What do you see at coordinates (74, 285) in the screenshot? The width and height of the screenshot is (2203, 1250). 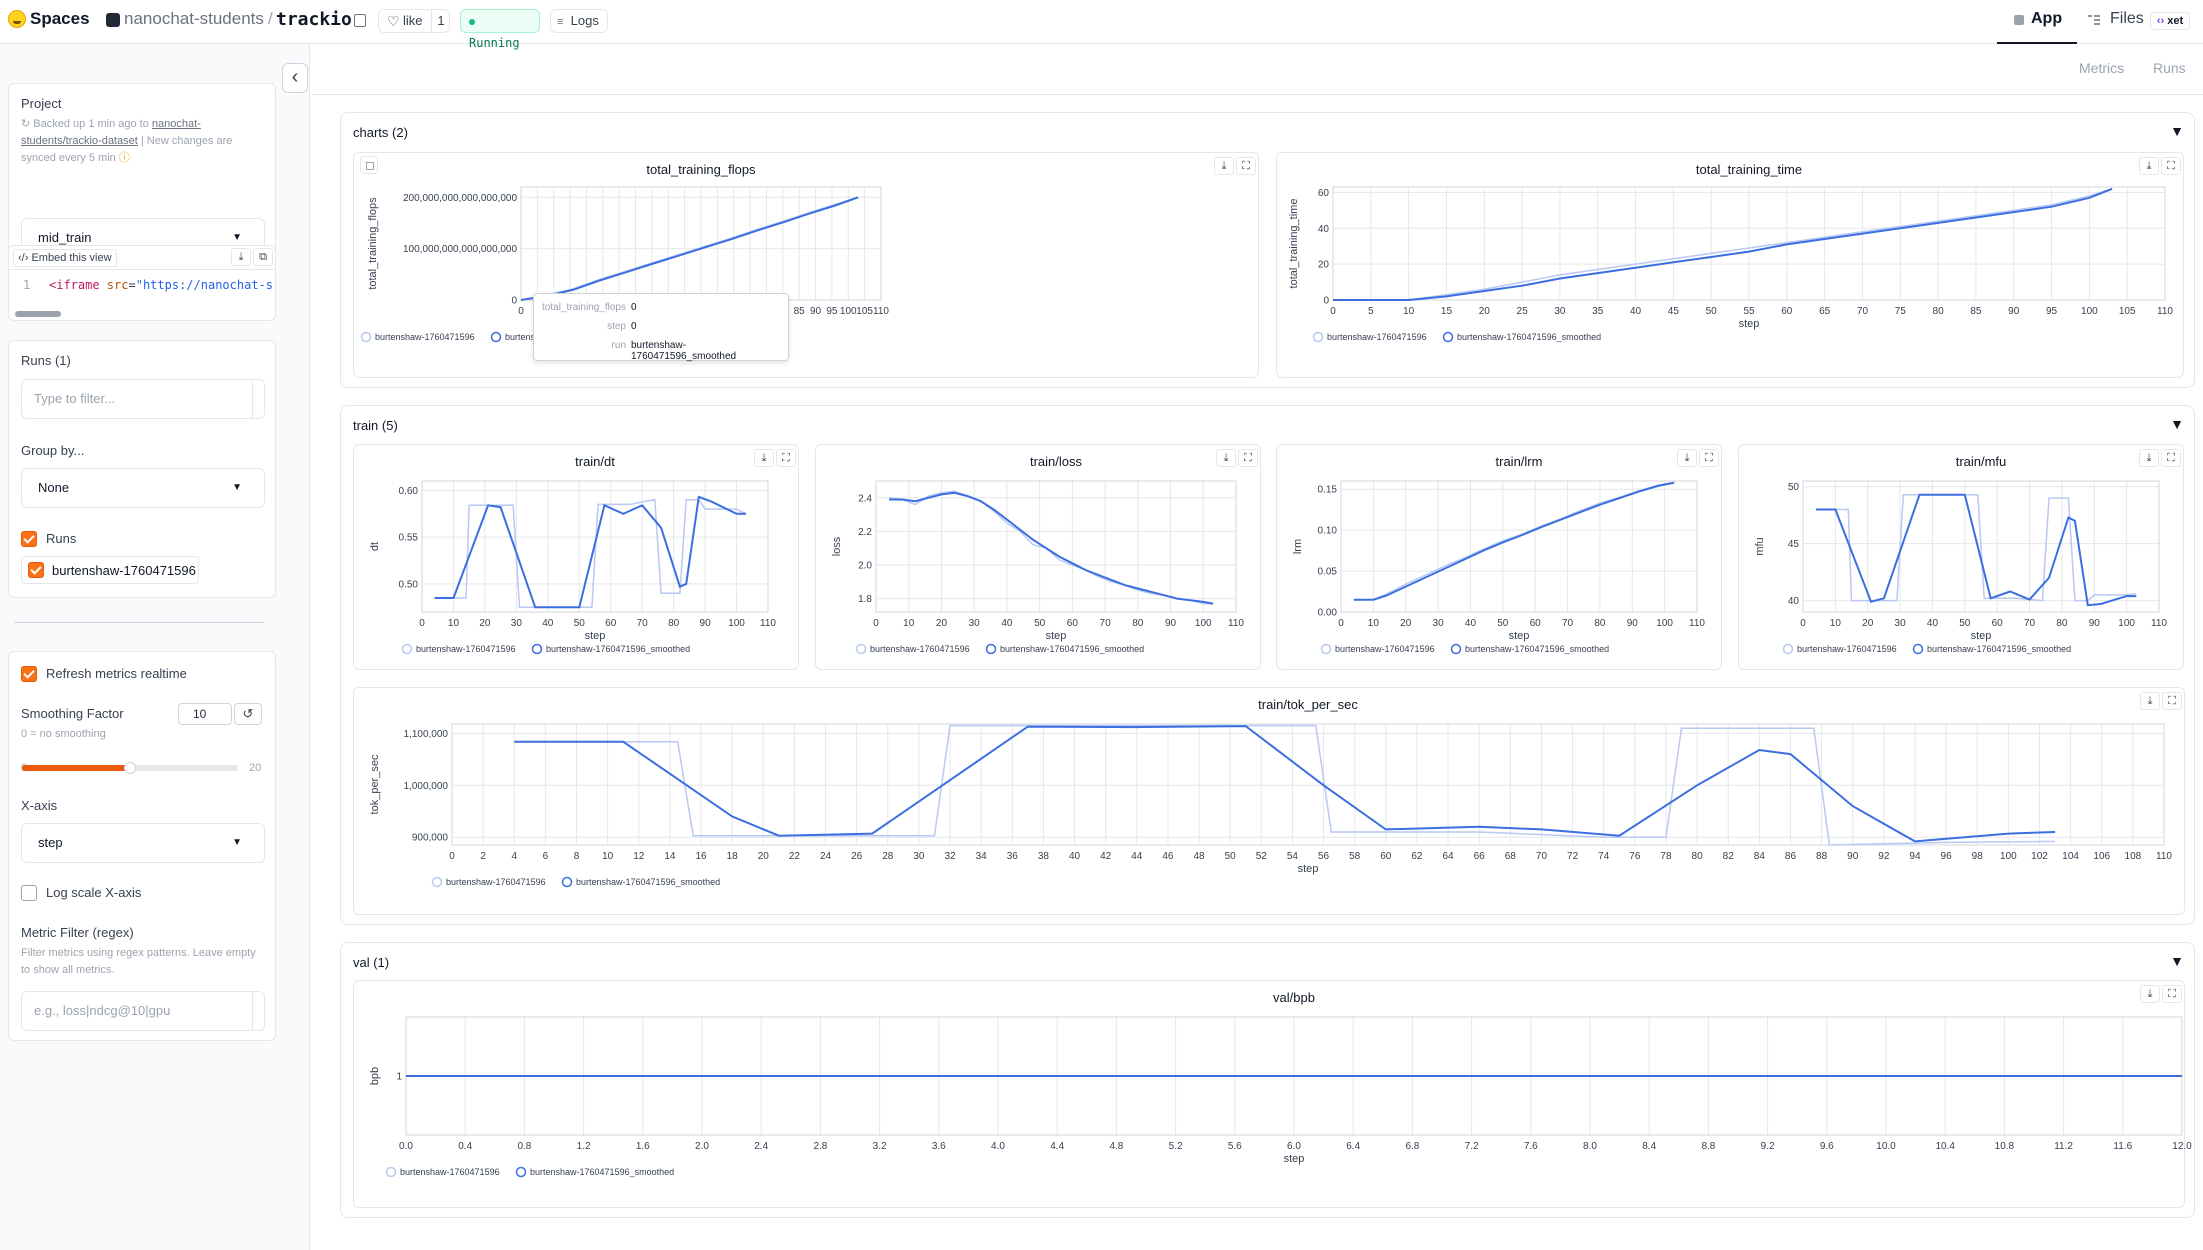 I see `code-tag-text: <iframe` at bounding box center [74, 285].